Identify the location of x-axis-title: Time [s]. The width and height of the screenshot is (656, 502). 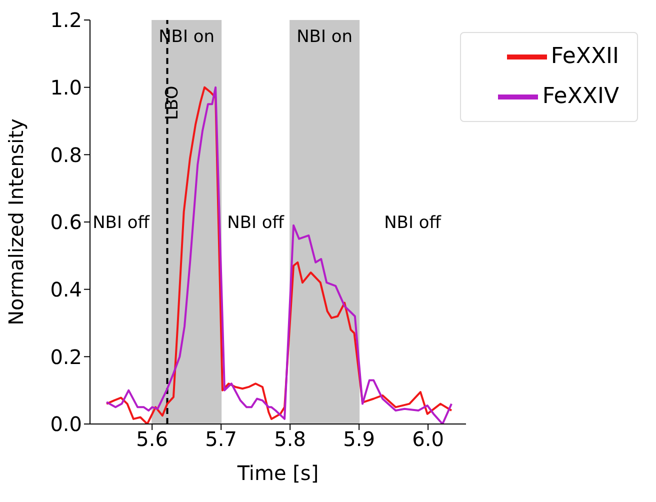
(277, 473).